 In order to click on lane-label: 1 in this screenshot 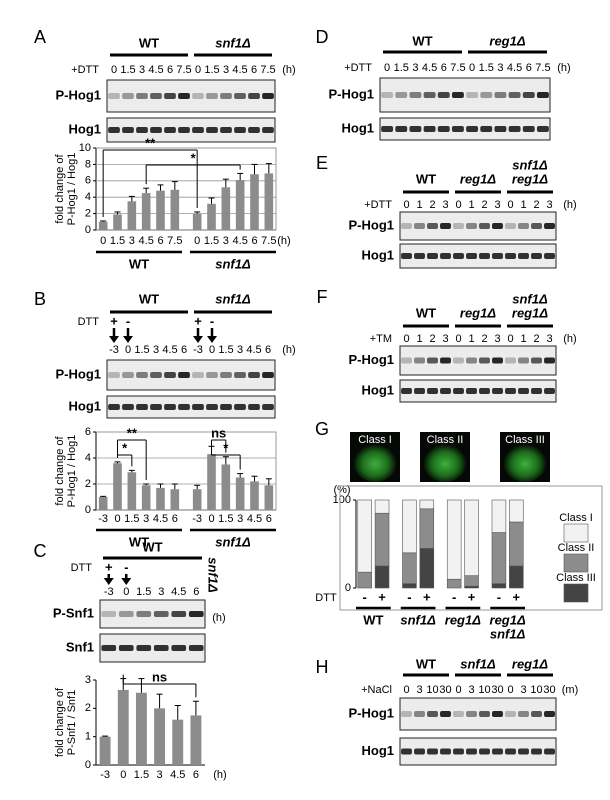, I will do `click(471, 339)`.